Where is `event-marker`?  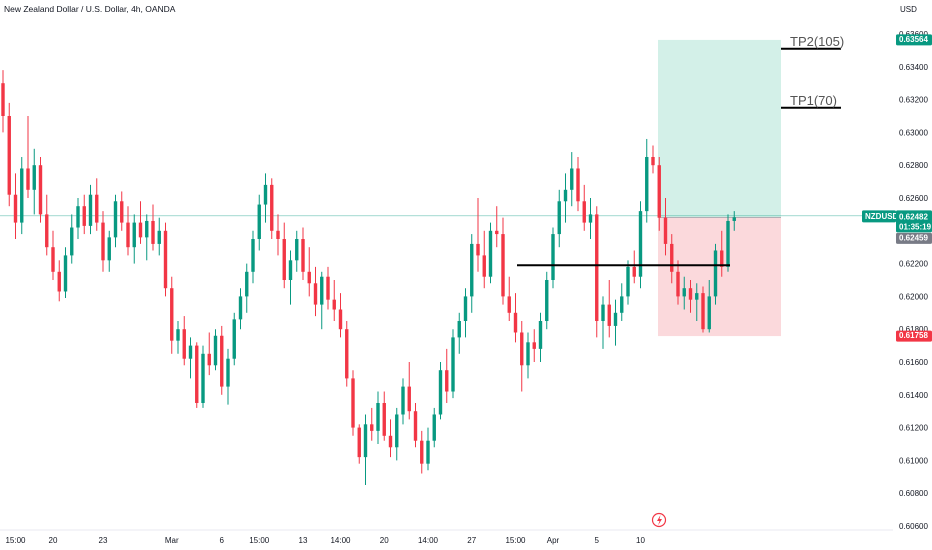 event-marker is located at coordinates (659, 520).